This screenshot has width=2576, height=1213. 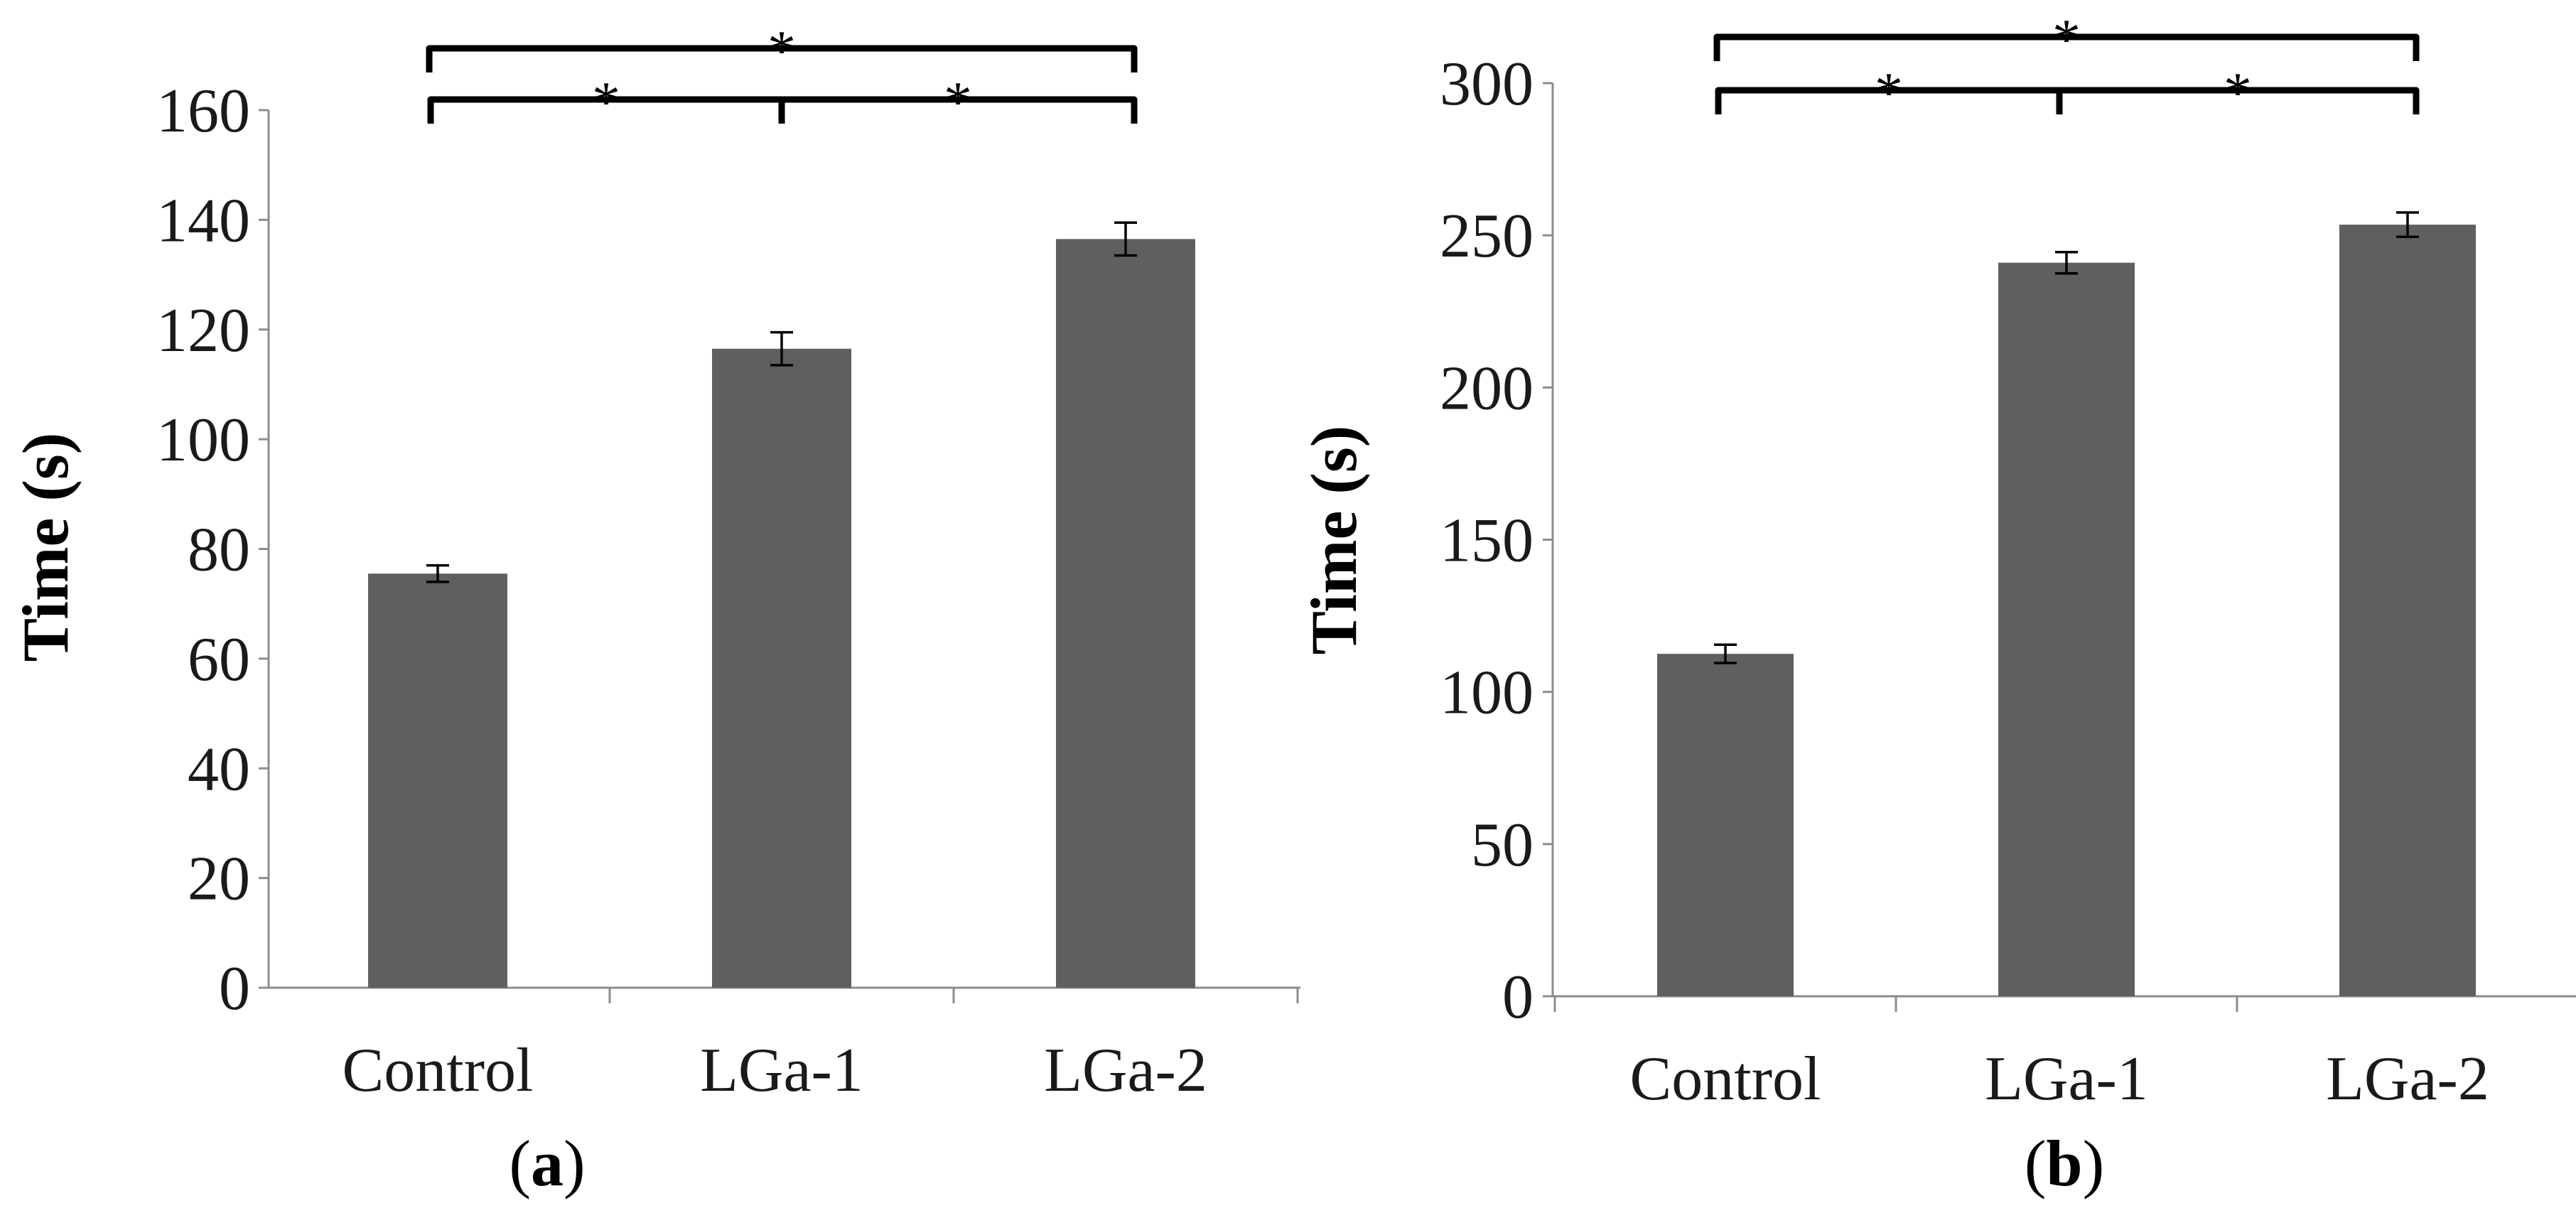 I want to click on y-tick-label: 80, so click(x=219, y=550).